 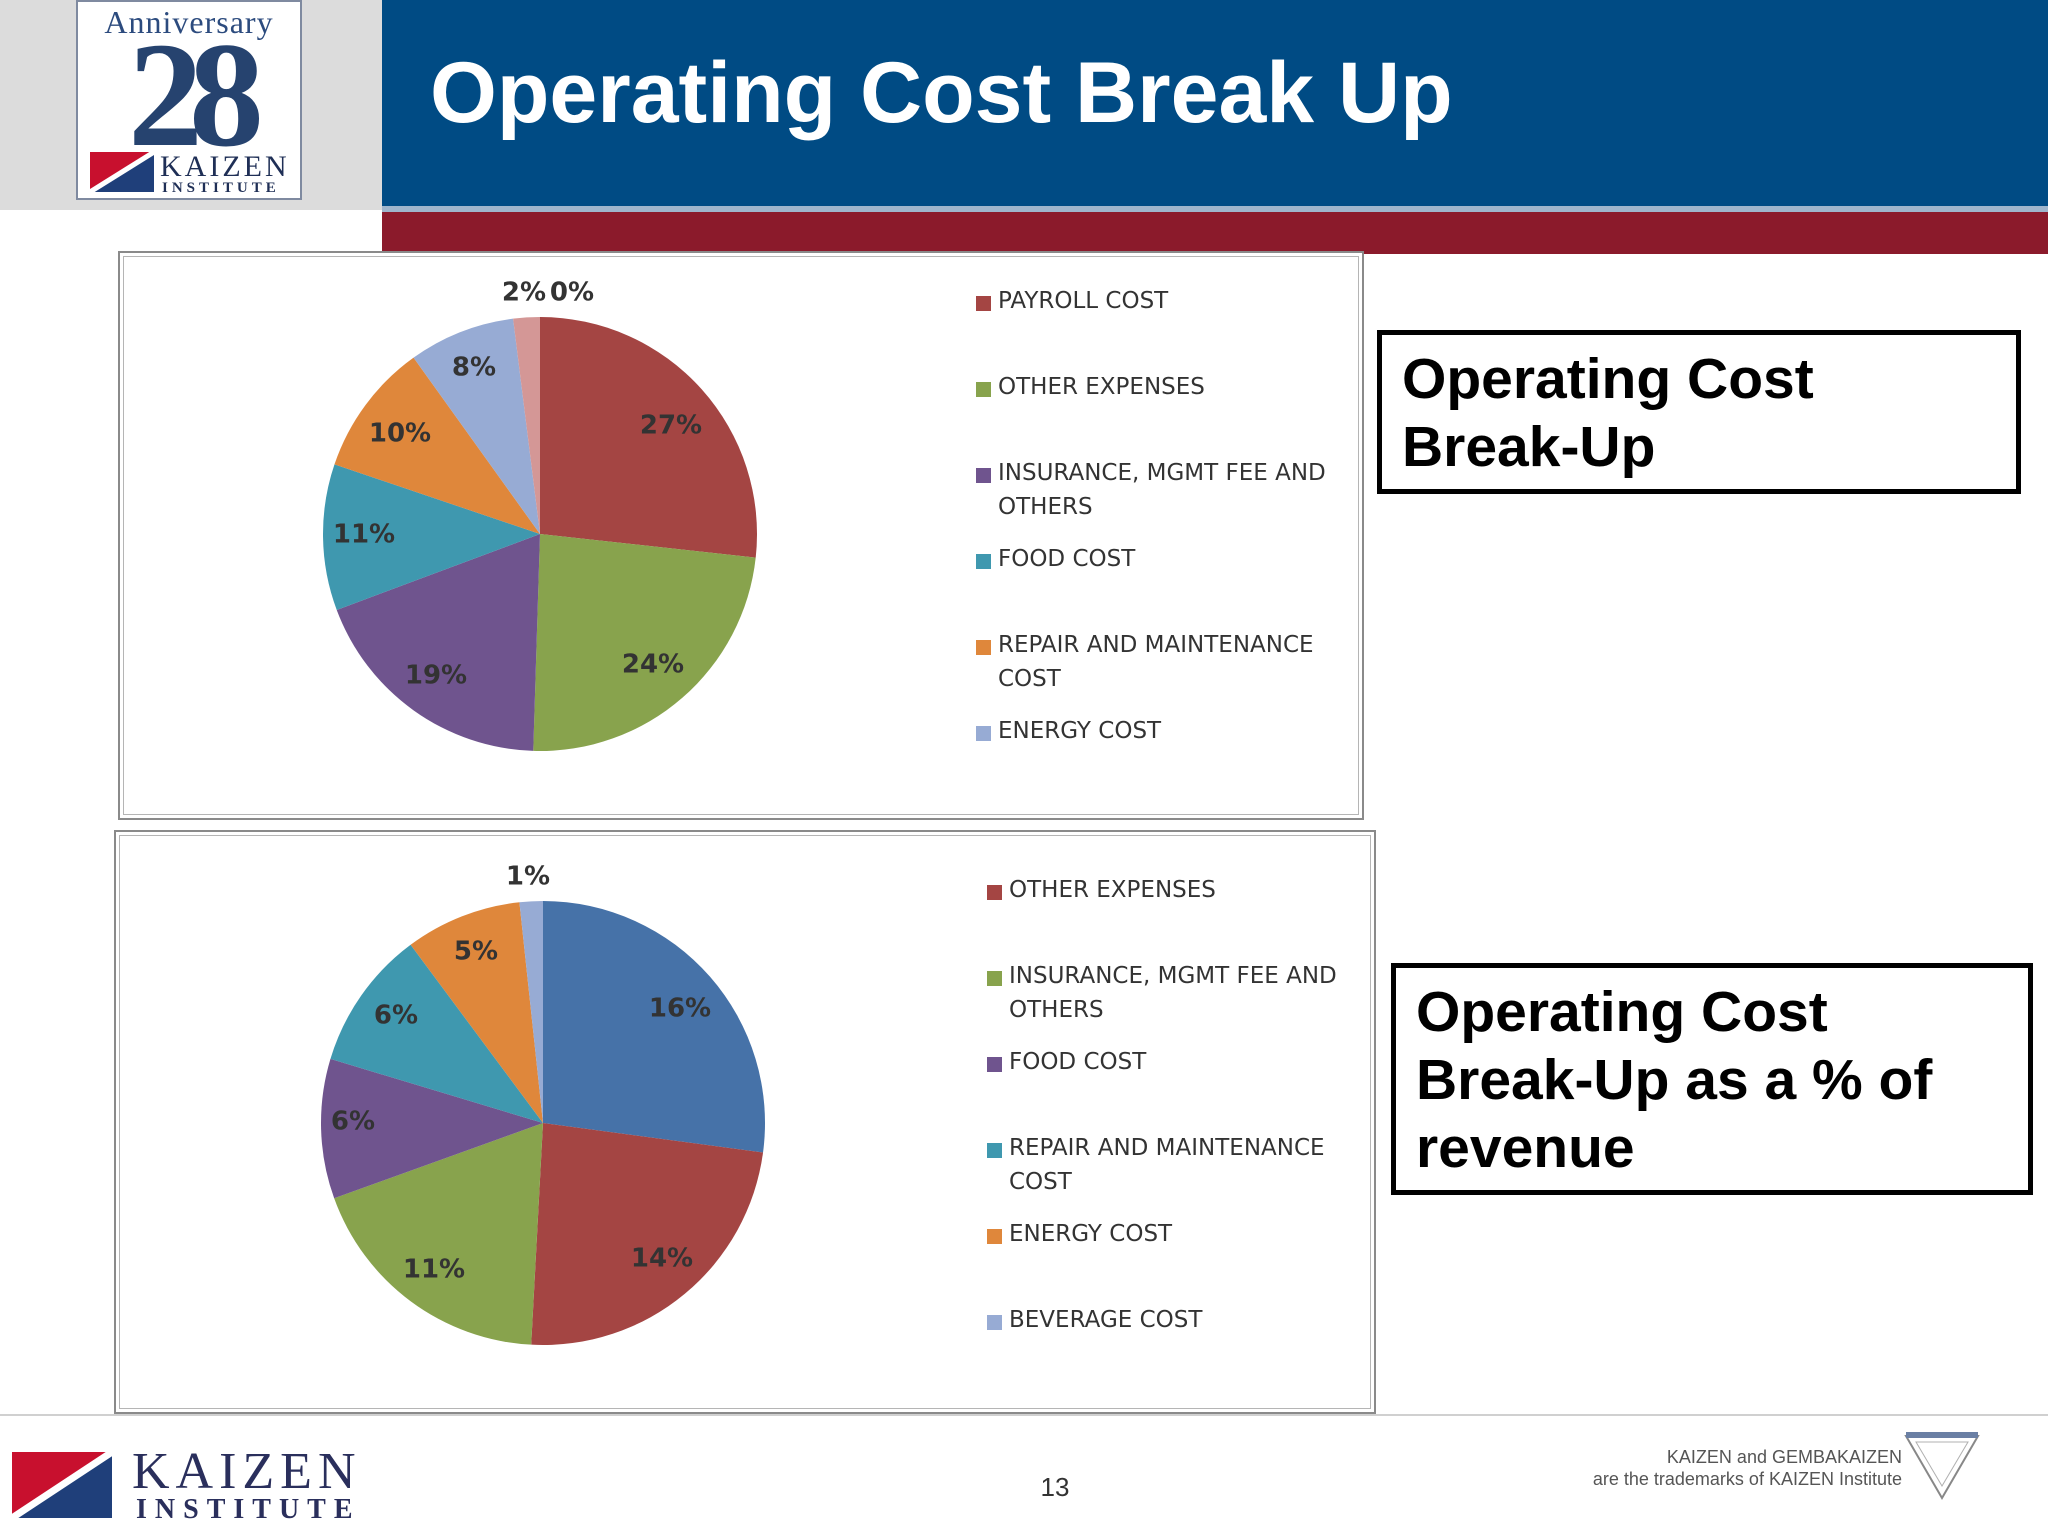 What do you see at coordinates (1784, 1457) in the screenshot?
I see `trademark-line-1: KAIZEN and GEMBAKAIZEN` at bounding box center [1784, 1457].